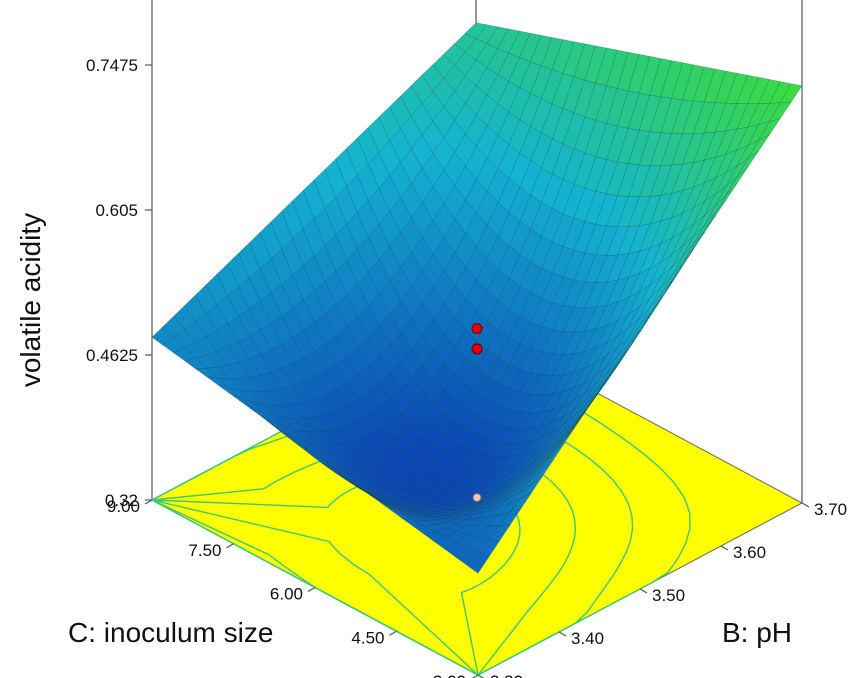 The height and width of the screenshot is (678, 860). I want to click on x-tick-label: 7.50, so click(204, 550).